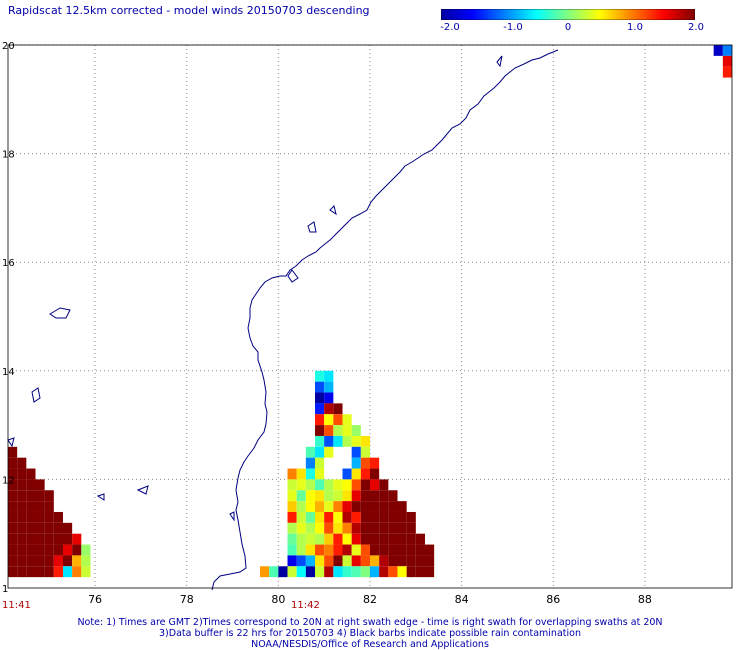  I want to click on swath-time-label: 11:42, so click(305, 605).